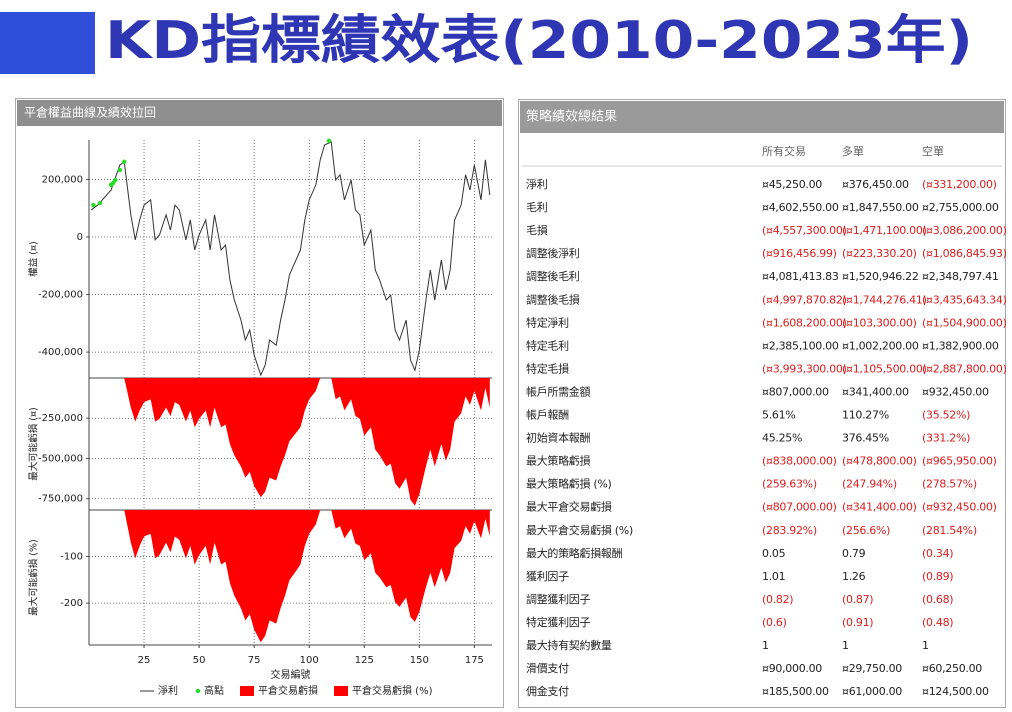  Describe the element at coordinates (866, 530) in the screenshot. I see `table-cell: (256.6%)` at that location.